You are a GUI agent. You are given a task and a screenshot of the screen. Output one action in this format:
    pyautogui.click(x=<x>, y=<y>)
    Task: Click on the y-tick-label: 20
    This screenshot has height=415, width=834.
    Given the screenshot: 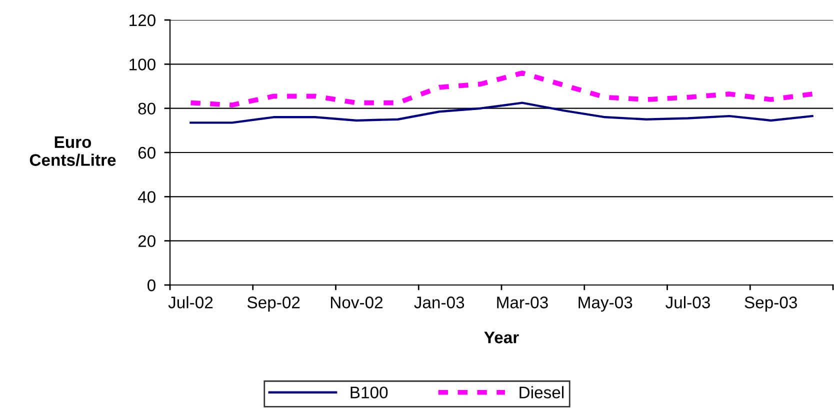 What is the action you would take?
    pyautogui.click(x=147, y=241)
    